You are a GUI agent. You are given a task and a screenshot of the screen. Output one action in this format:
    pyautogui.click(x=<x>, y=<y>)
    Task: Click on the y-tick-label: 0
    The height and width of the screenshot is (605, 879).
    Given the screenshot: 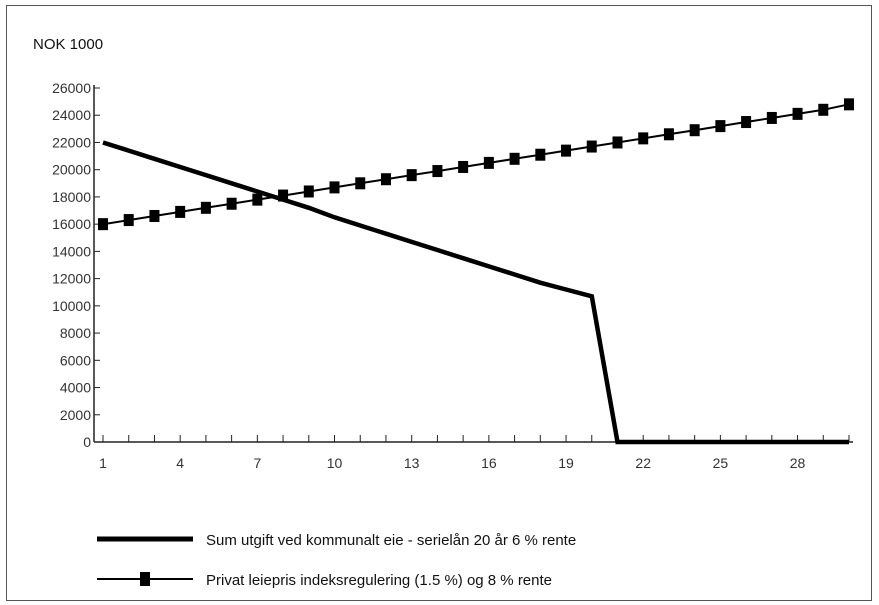 What is the action you would take?
    pyautogui.click(x=87, y=442)
    